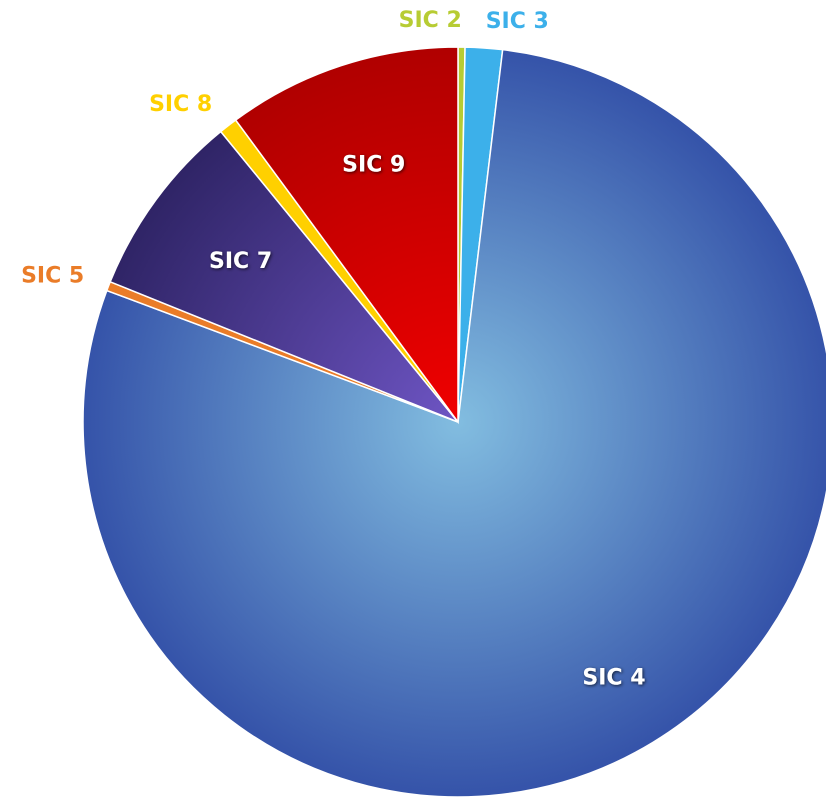 This screenshot has height=799, width=826. I want to click on slice-label: SIC 9, so click(373, 164).